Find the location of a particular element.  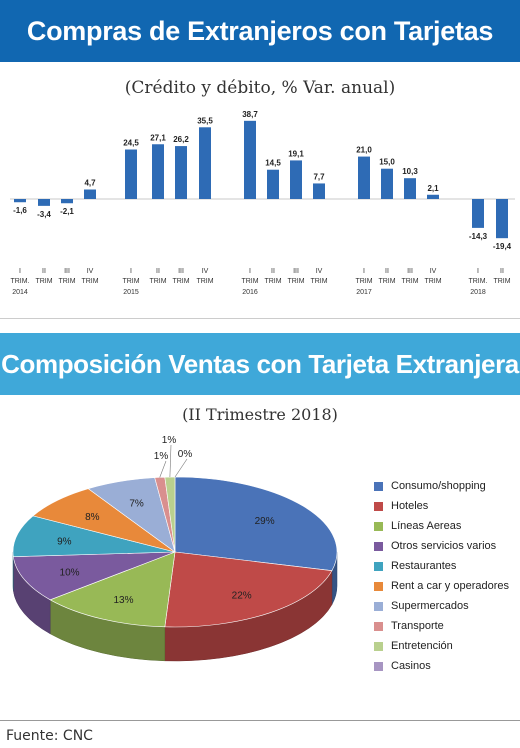

tick-label-trim: TRIM. is located at coordinates (477, 281).